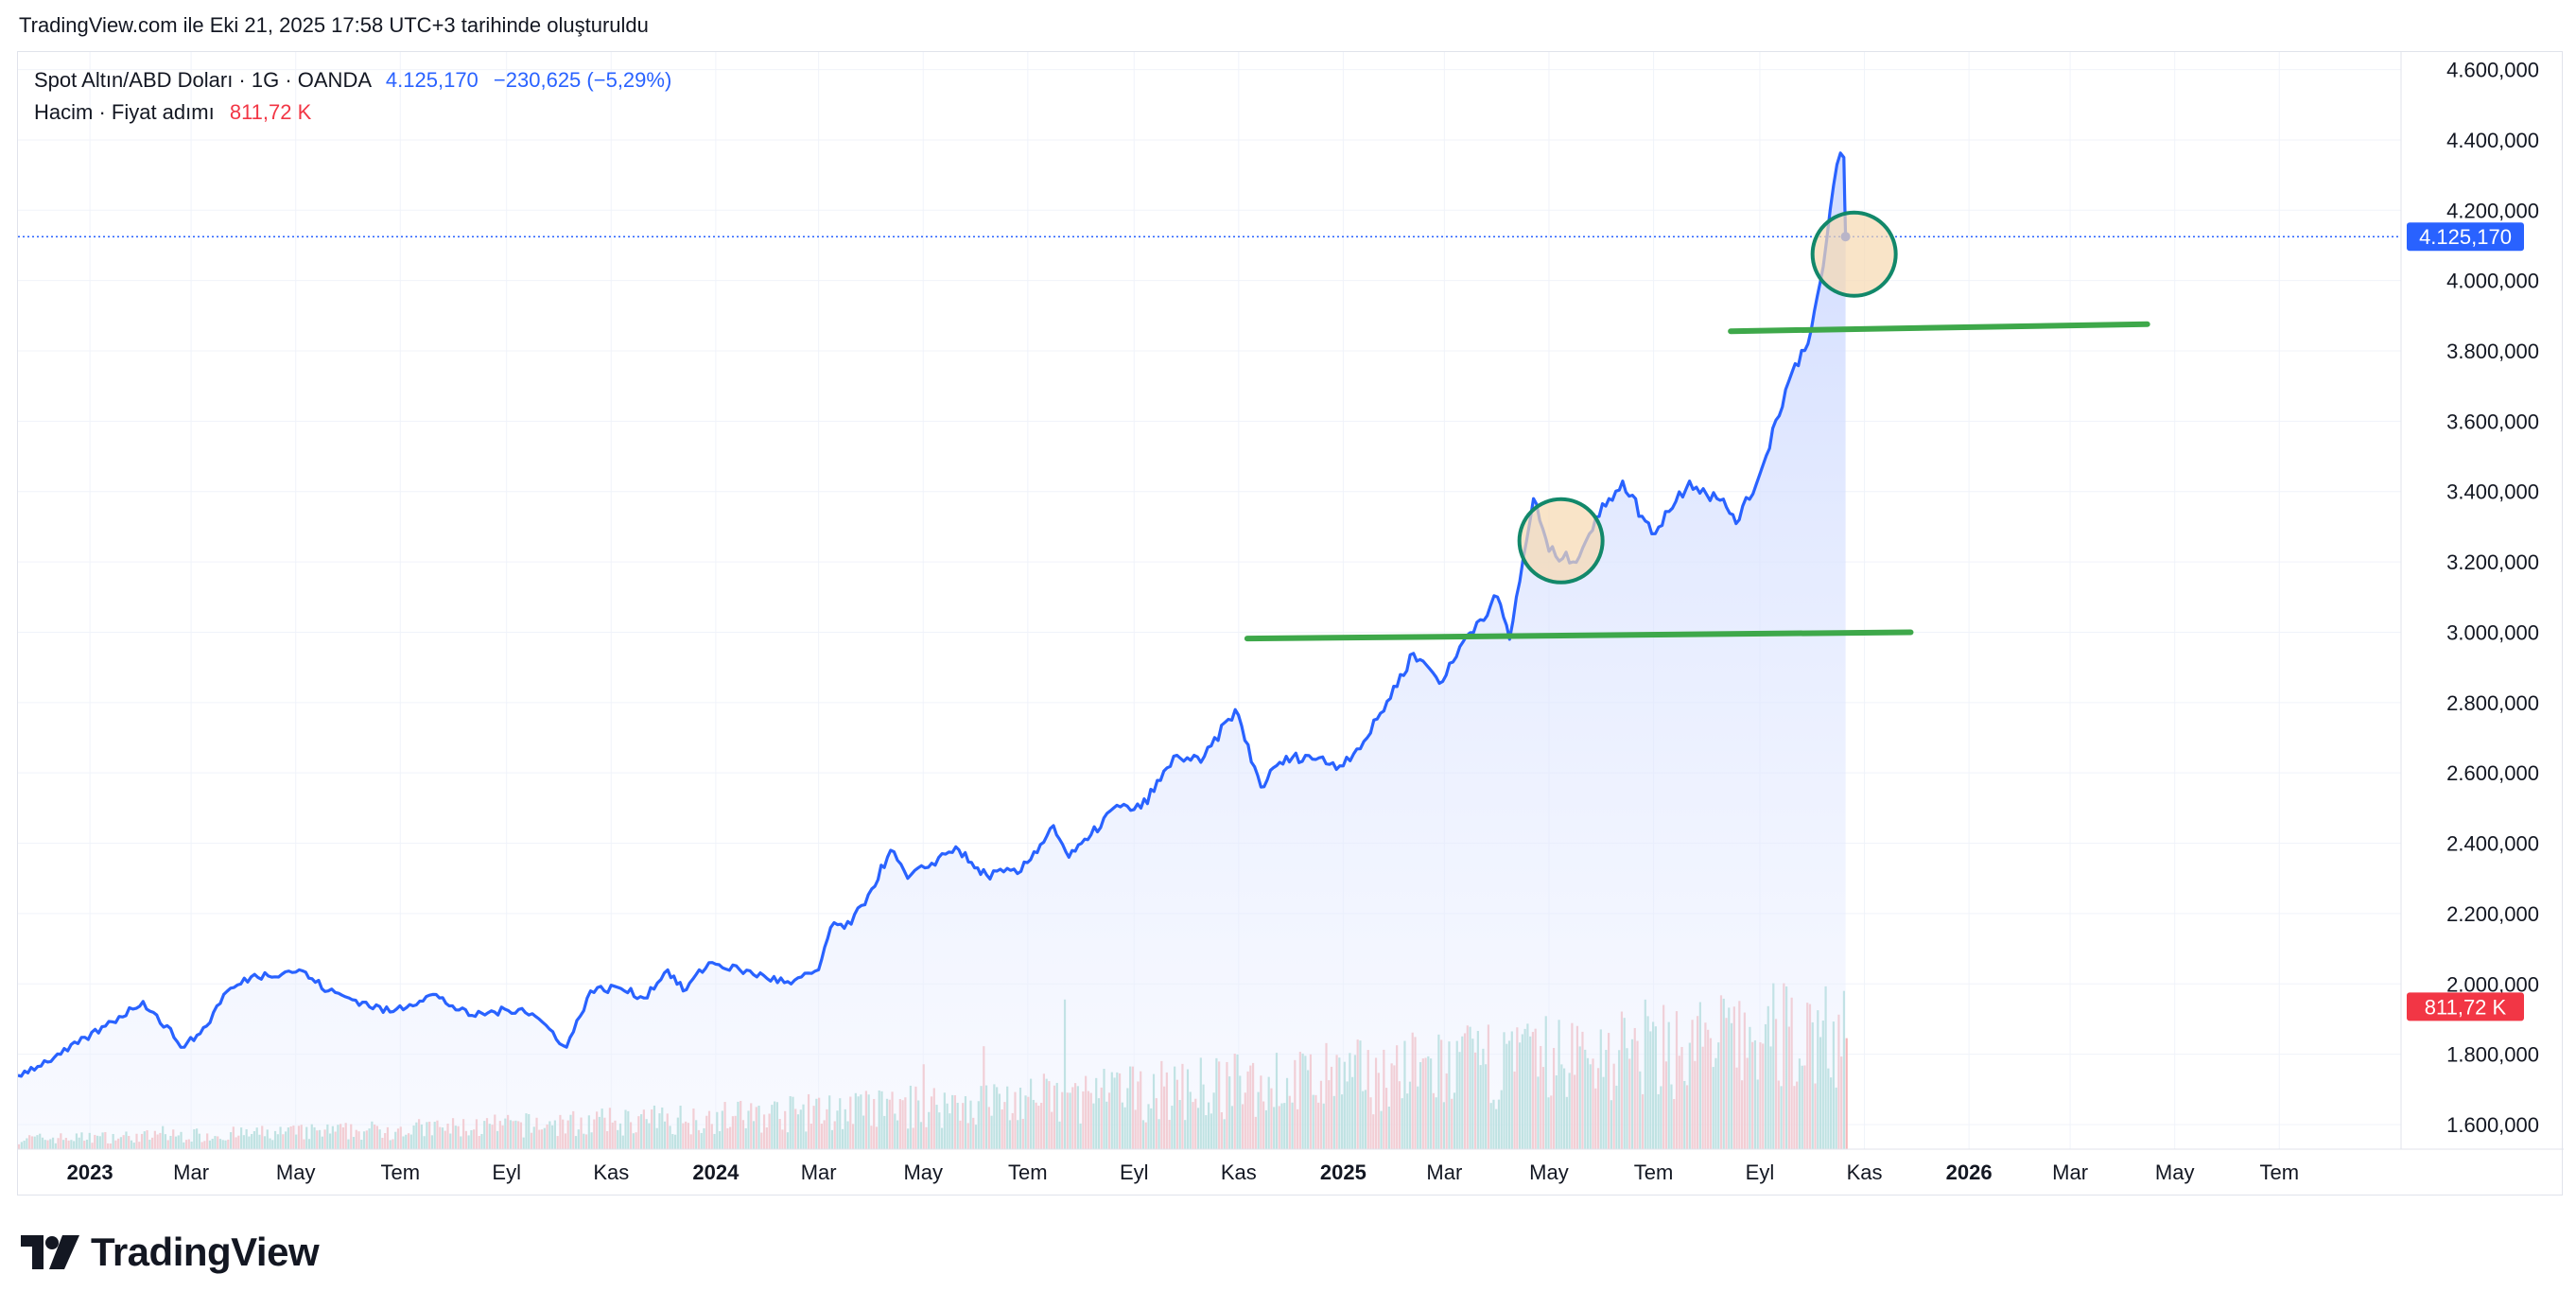 Image resolution: width=2576 pixels, height=1309 pixels. I want to click on y-tick-label: 3.000,000, so click(2492, 632).